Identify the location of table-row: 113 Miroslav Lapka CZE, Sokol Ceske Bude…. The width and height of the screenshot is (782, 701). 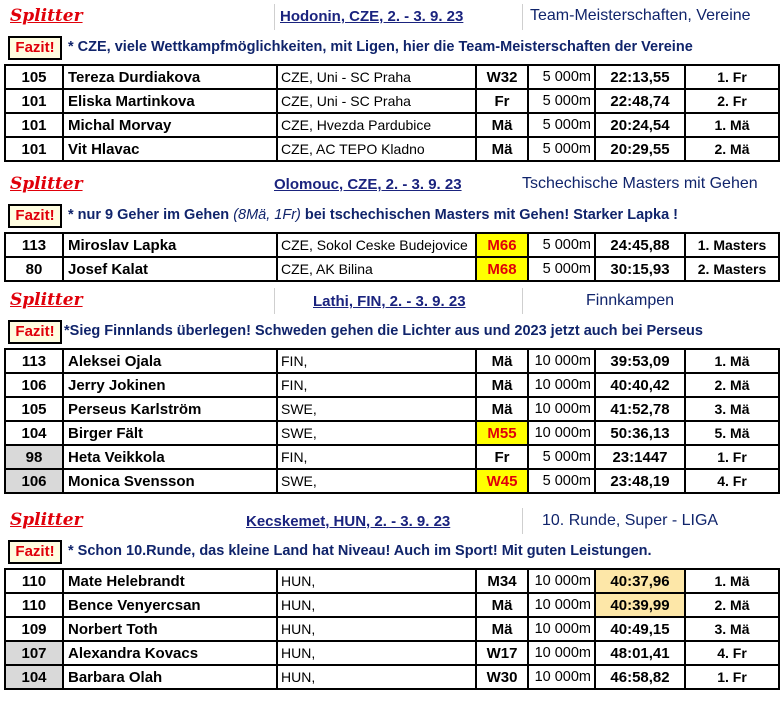
(392, 245).